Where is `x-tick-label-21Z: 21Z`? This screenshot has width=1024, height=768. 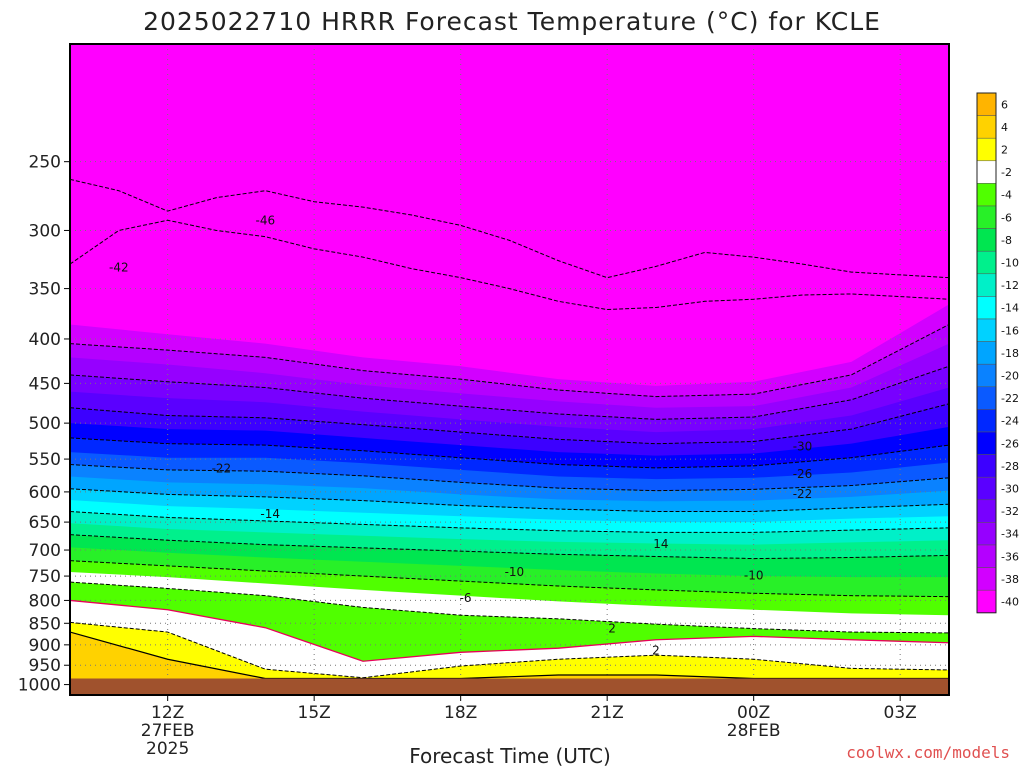 x-tick-label-21Z: 21Z is located at coordinates (607, 713).